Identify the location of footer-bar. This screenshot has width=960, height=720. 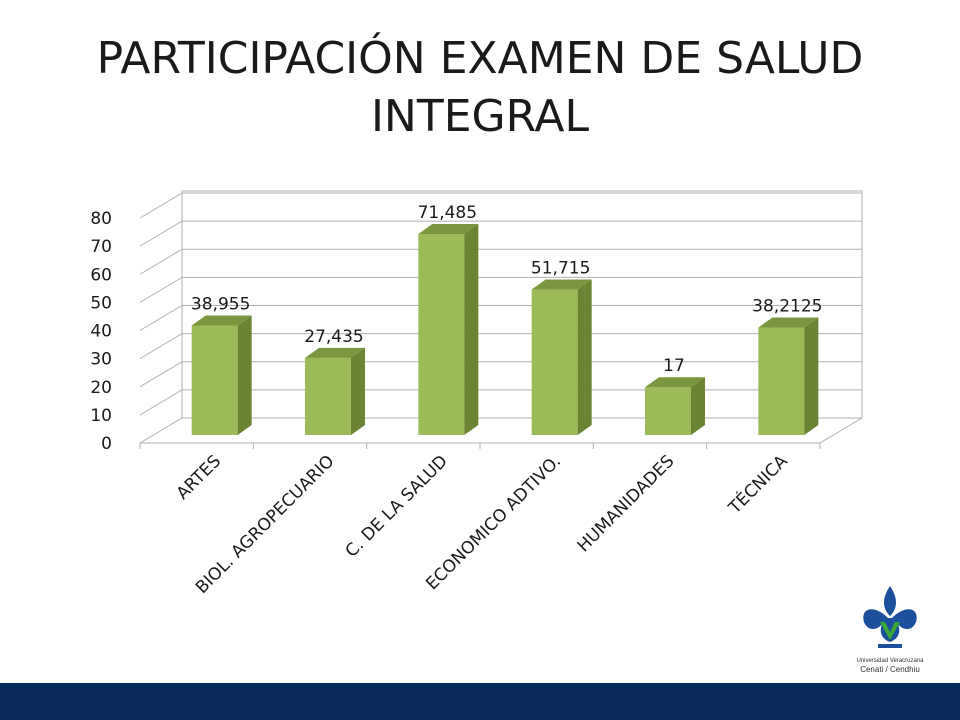
(480, 701).